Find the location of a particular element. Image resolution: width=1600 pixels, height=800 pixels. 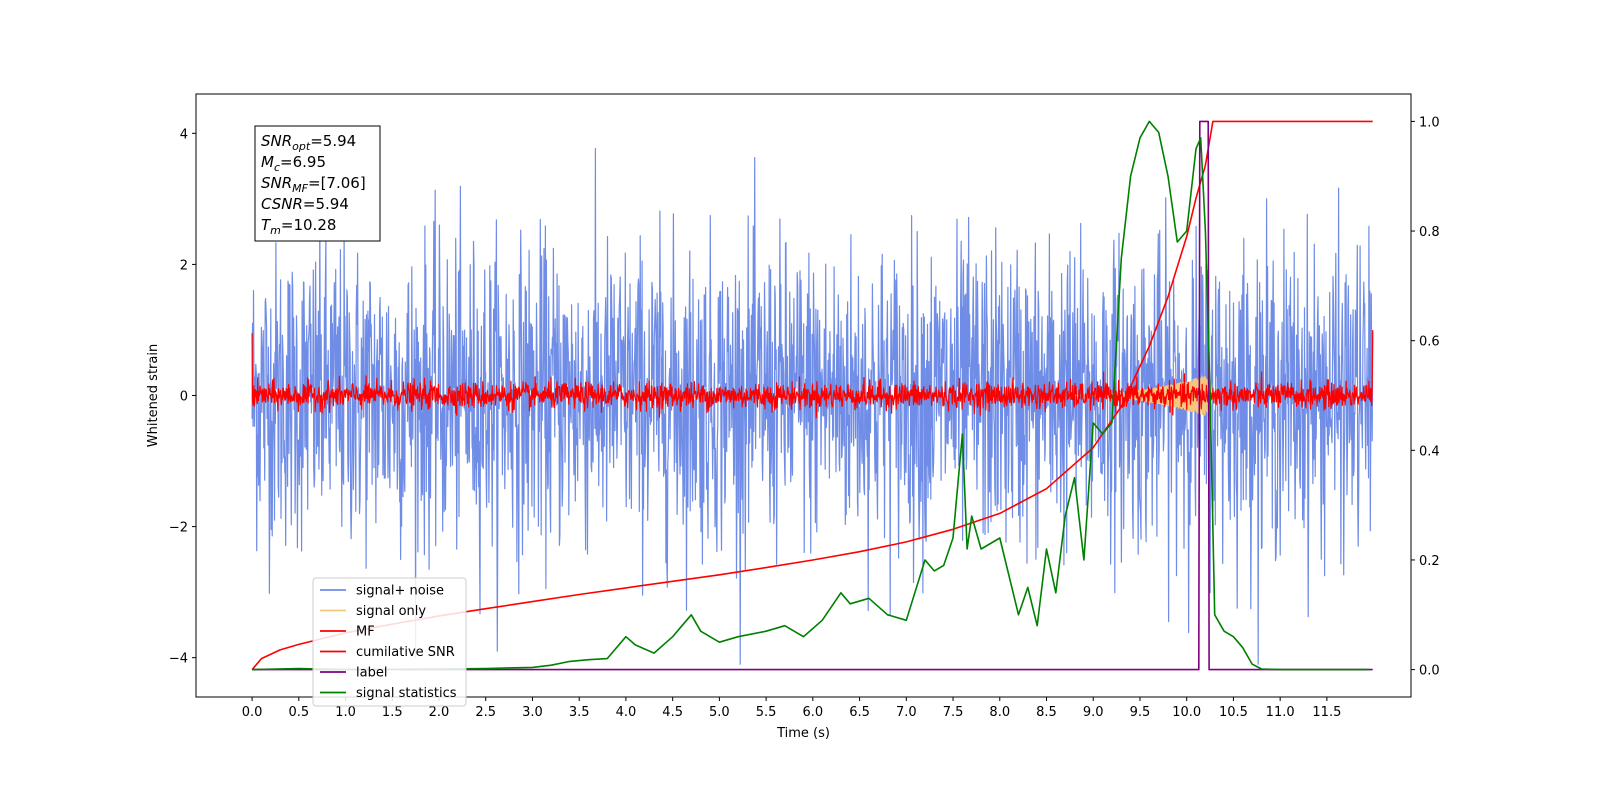

legend-label: MF is located at coordinates (365, 632).